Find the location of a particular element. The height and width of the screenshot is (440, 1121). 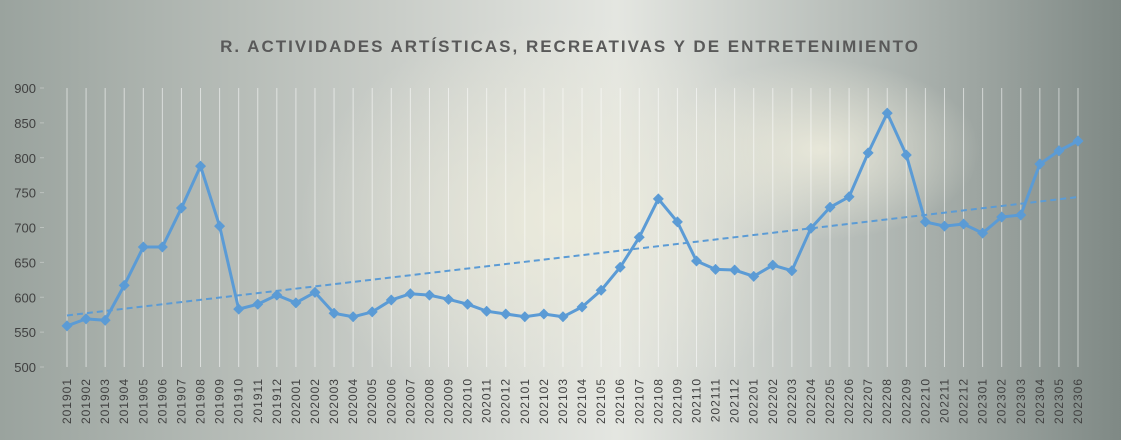

x-tick-label: 201904 is located at coordinates (124, 401).